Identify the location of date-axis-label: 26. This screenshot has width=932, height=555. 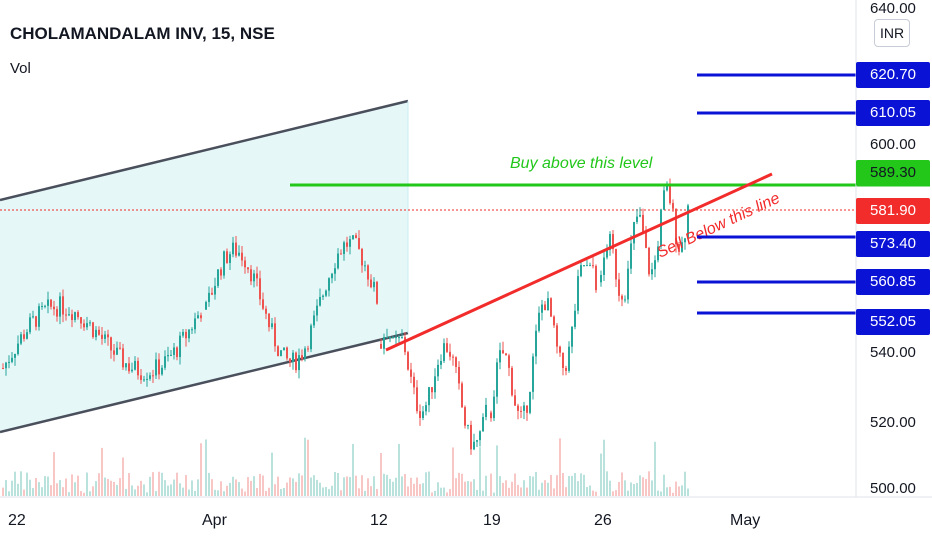
(603, 520).